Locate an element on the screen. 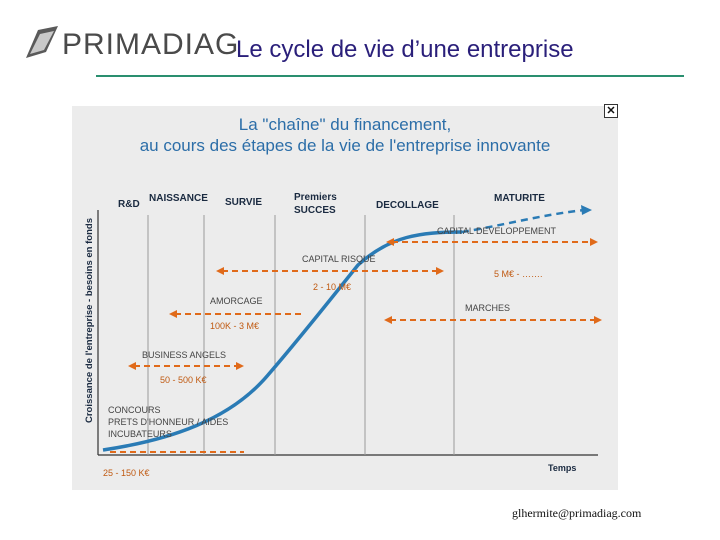  stage-label-maturite: MATURITE is located at coordinates (519, 198).